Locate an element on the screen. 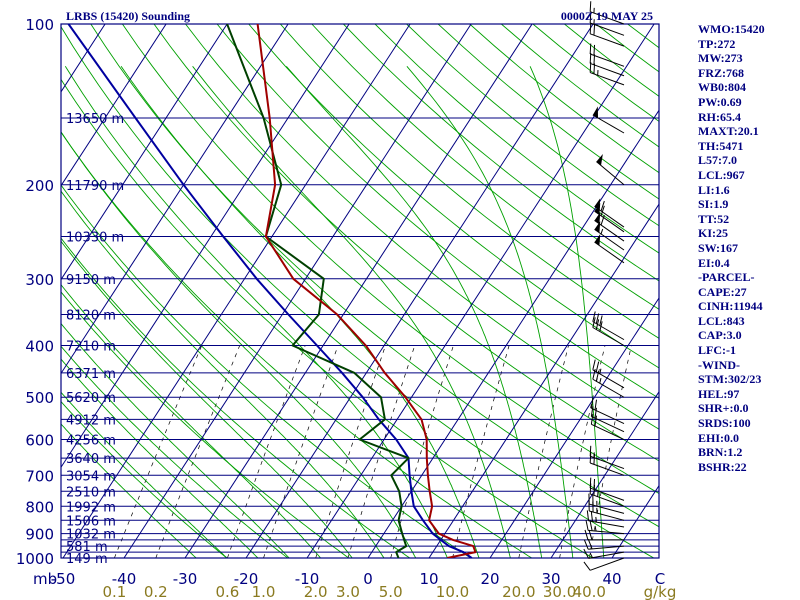  height-label: 1032 m is located at coordinates (91, 535).